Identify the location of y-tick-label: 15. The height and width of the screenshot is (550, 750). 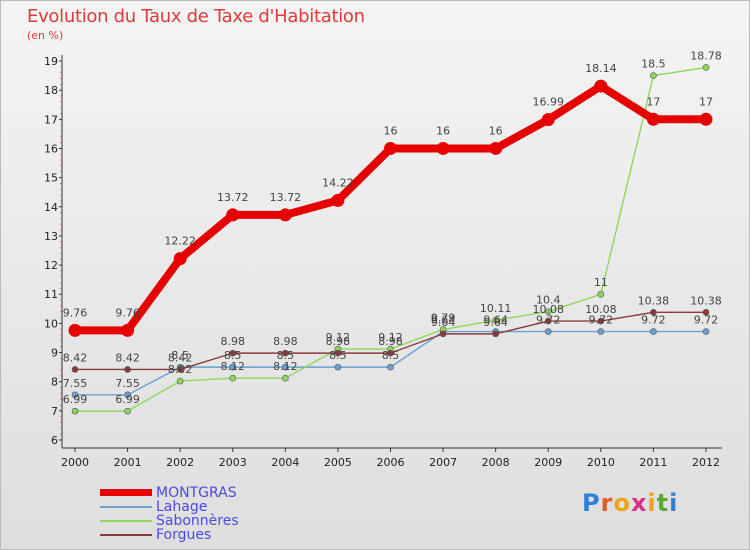
(51, 178).